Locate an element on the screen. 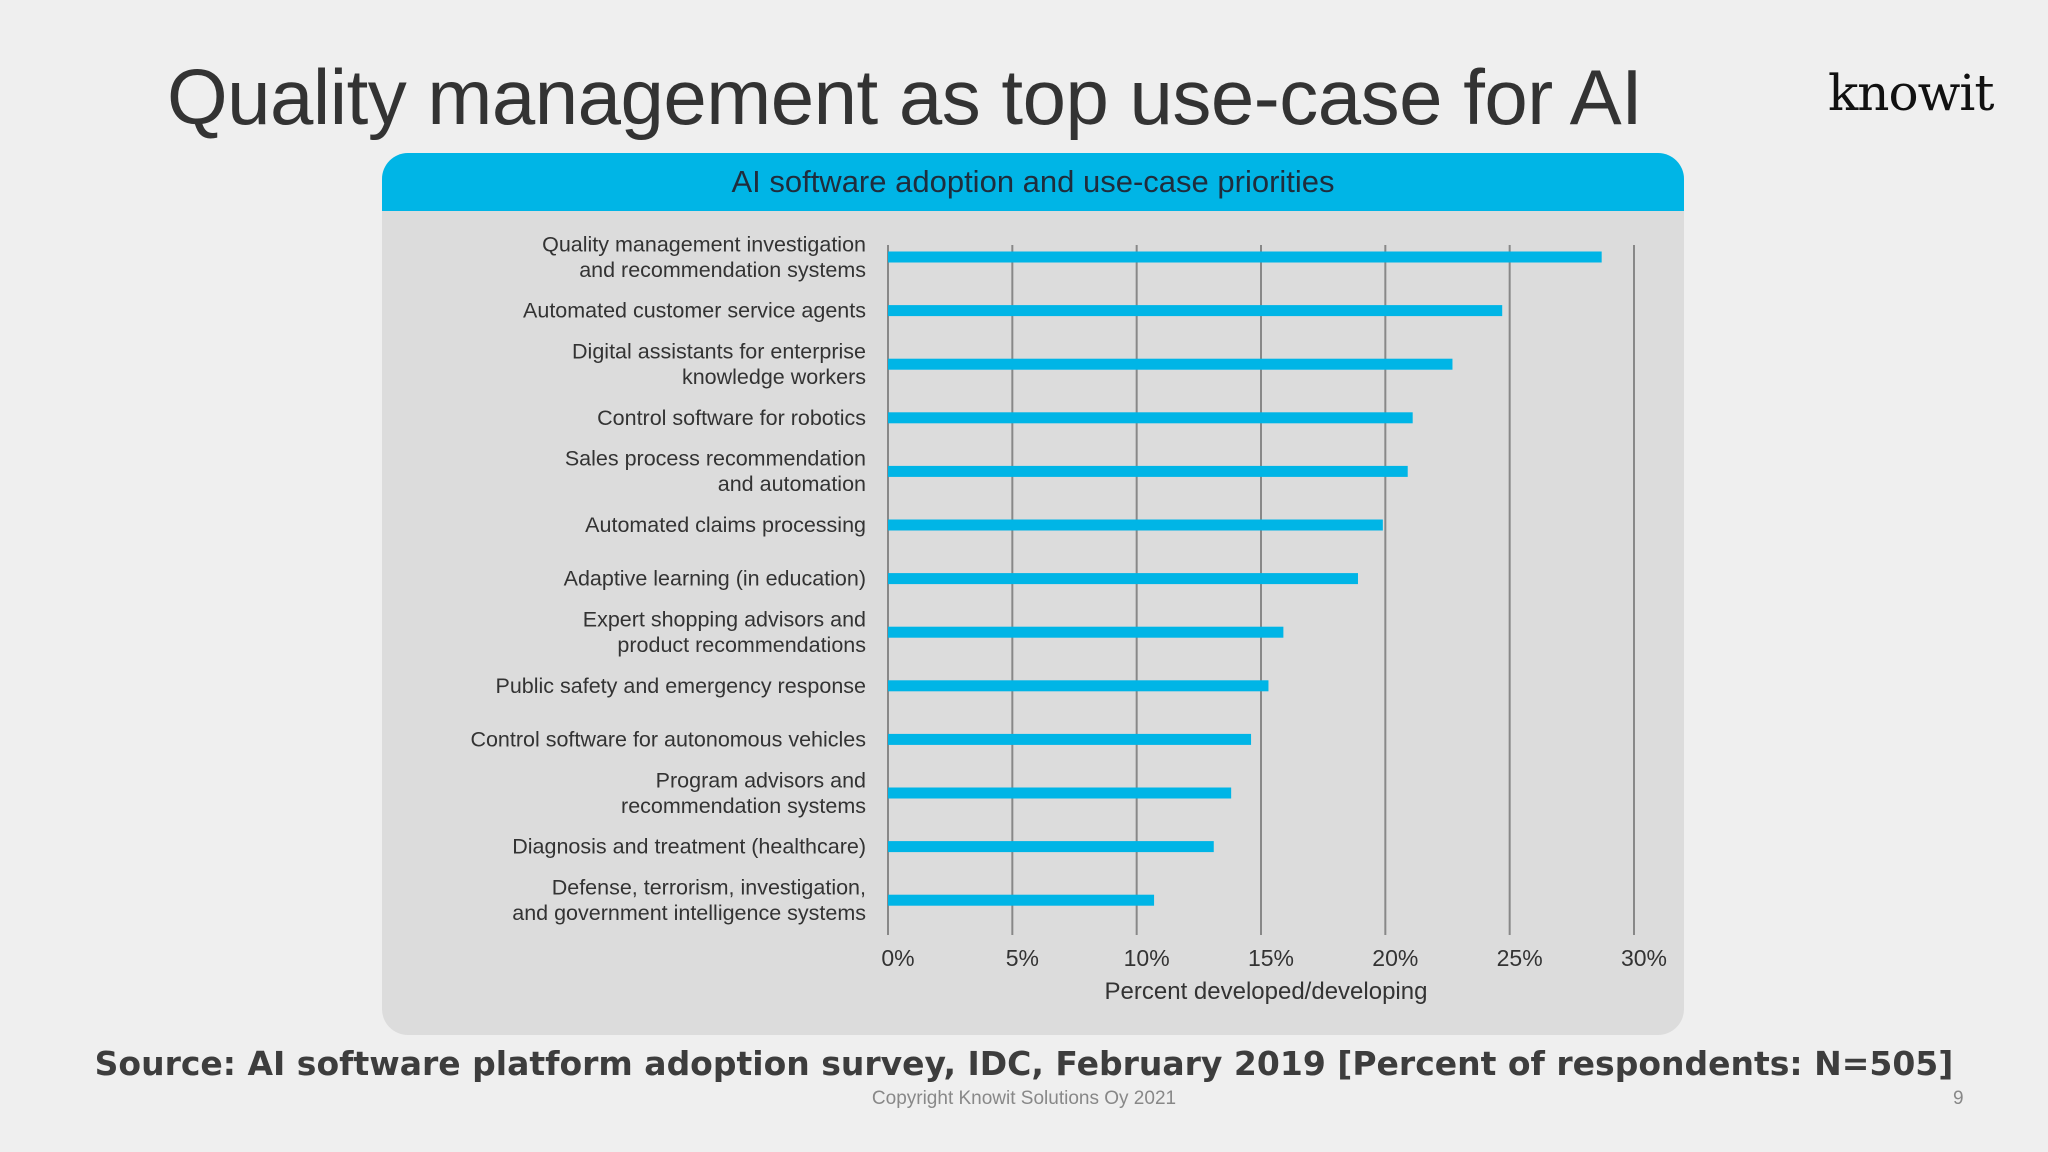  x-tick-label: 25% is located at coordinates (1520, 958).